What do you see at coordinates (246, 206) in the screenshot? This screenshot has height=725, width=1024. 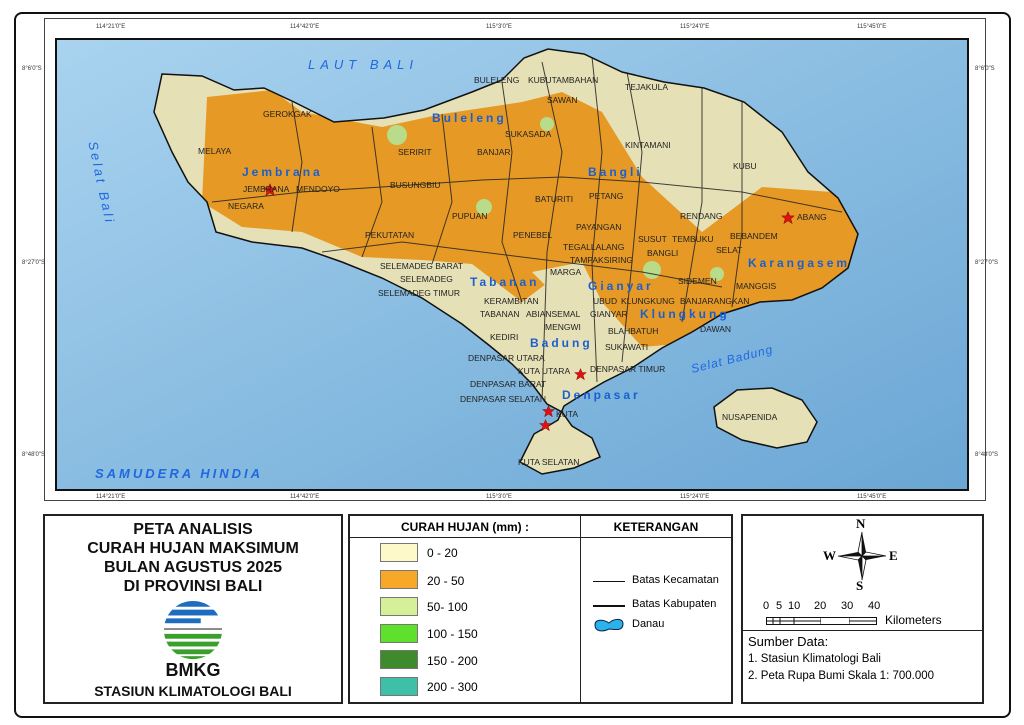 I see `district-label: NEGARA` at bounding box center [246, 206].